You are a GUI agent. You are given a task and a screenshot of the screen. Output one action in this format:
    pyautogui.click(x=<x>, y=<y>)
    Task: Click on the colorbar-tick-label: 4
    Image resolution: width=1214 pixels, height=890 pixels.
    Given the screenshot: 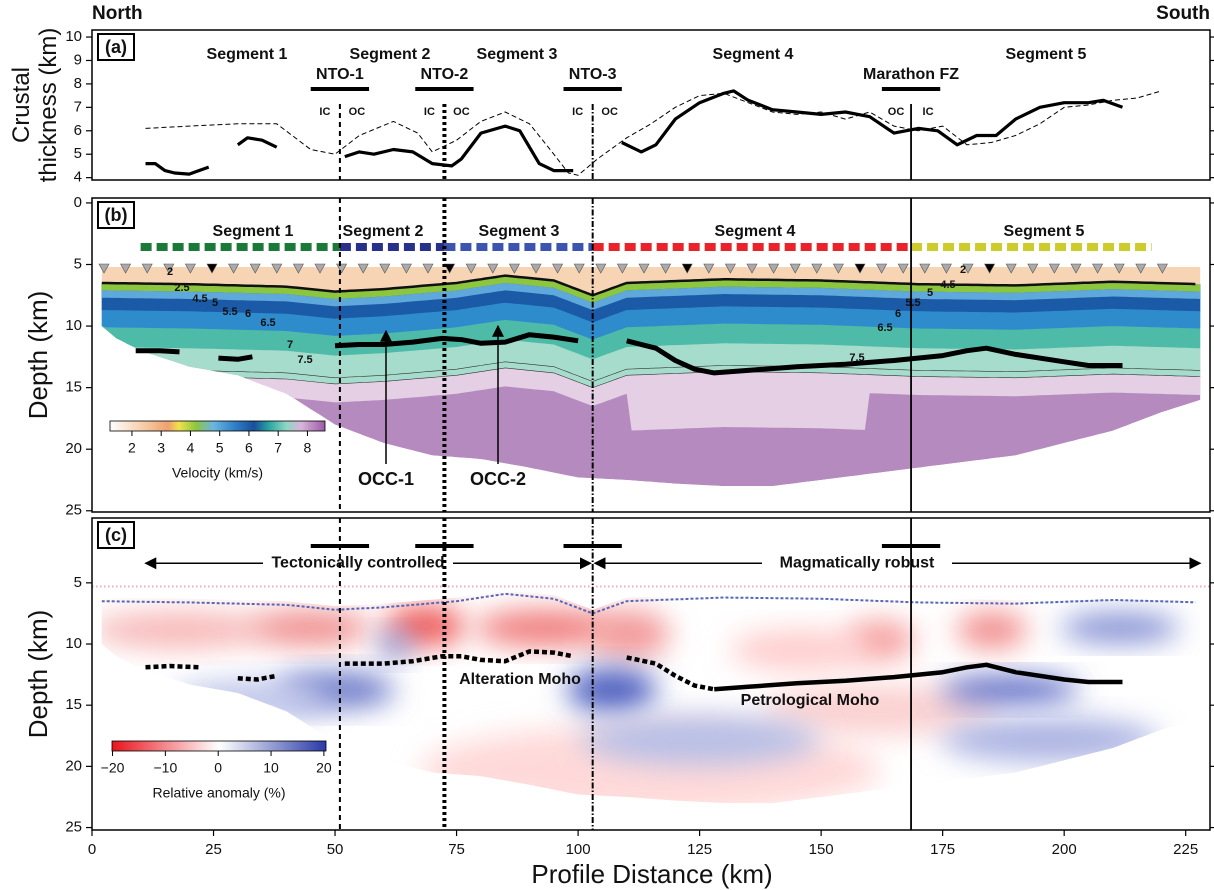 What is the action you would take?
    pyautogui.click(x=191, y=448)
    